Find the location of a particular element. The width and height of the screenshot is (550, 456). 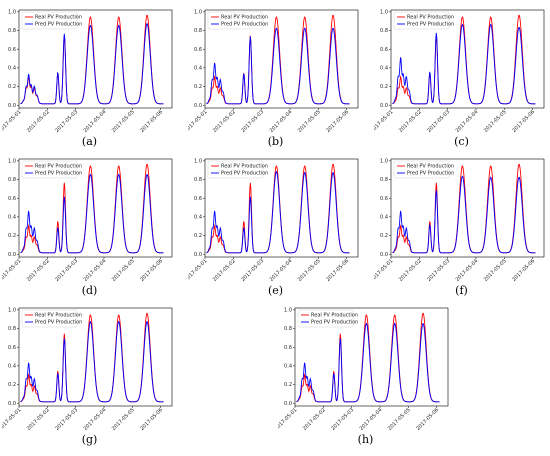

plot-frame-d is located at coordinates (95, 208).